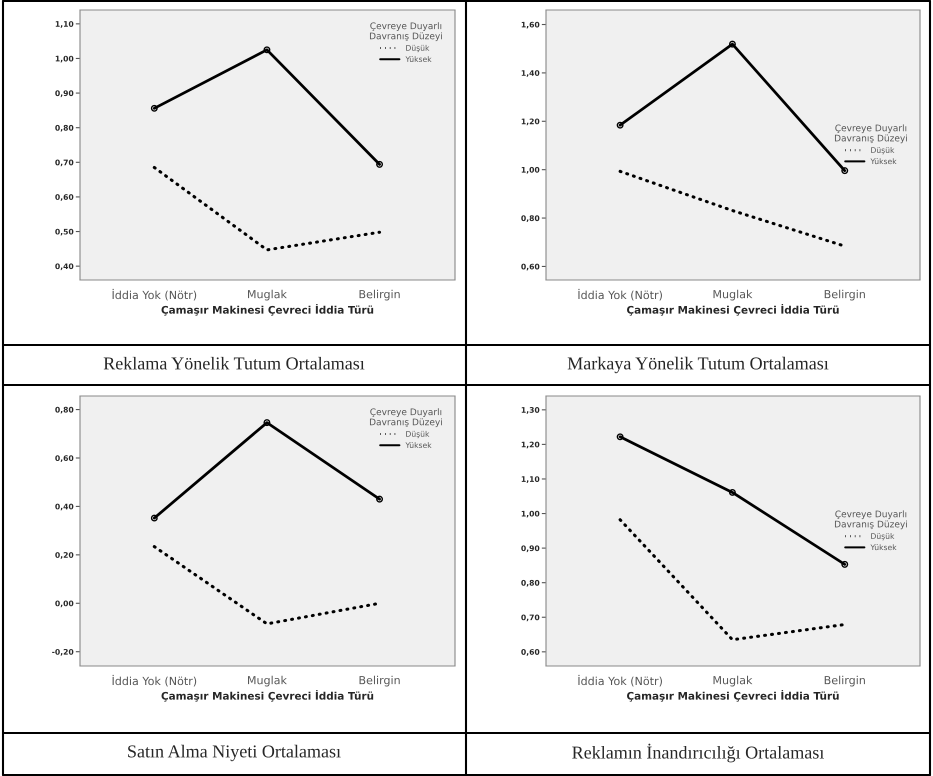 The height and width of the screenshot is (776, 933). I want to click on text: Reklama Yönelik Tutum Ortalaması, so click(234, 363).